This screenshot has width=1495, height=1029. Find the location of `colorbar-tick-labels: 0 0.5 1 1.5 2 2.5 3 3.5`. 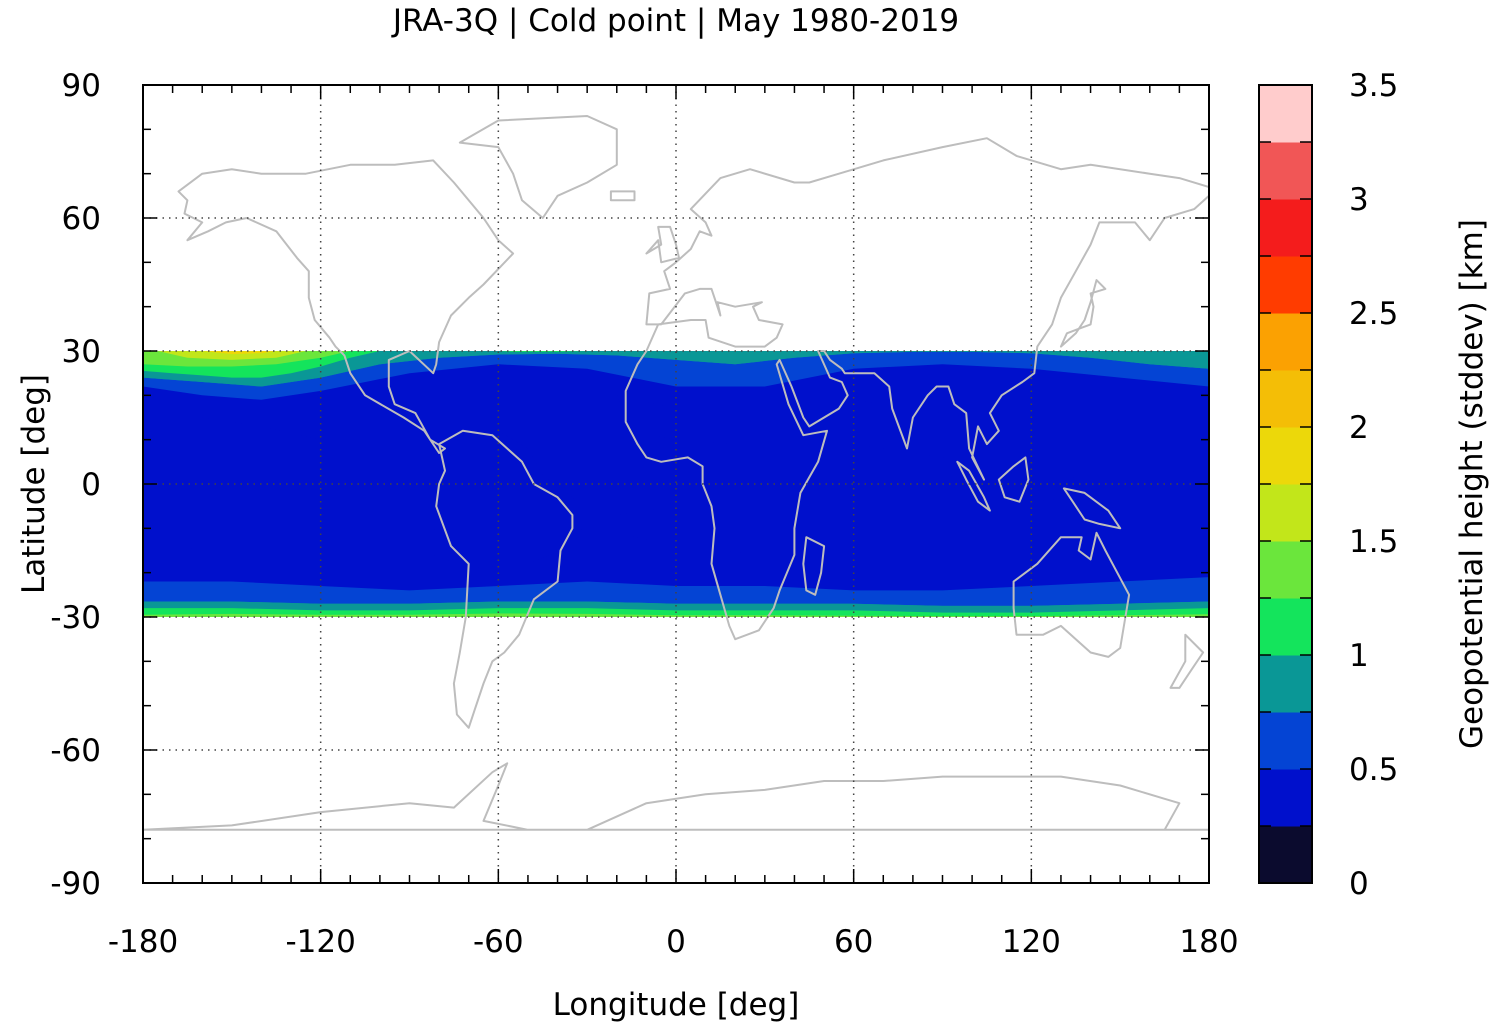

colorbar-tick-labels: 0 0.5 1 1.5 2 2.5 3 3.5 is located at coordinates (1373, 485).